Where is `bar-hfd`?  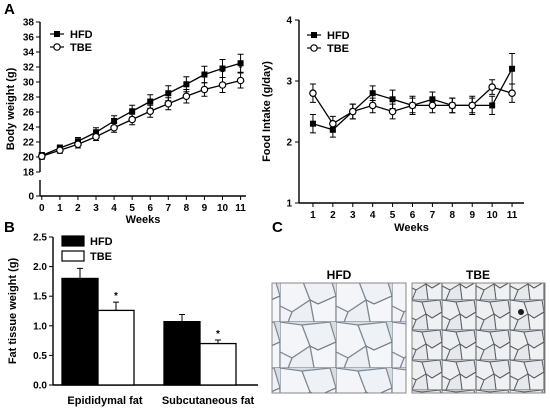 bar-hfd is located at coordinates (80, 331).